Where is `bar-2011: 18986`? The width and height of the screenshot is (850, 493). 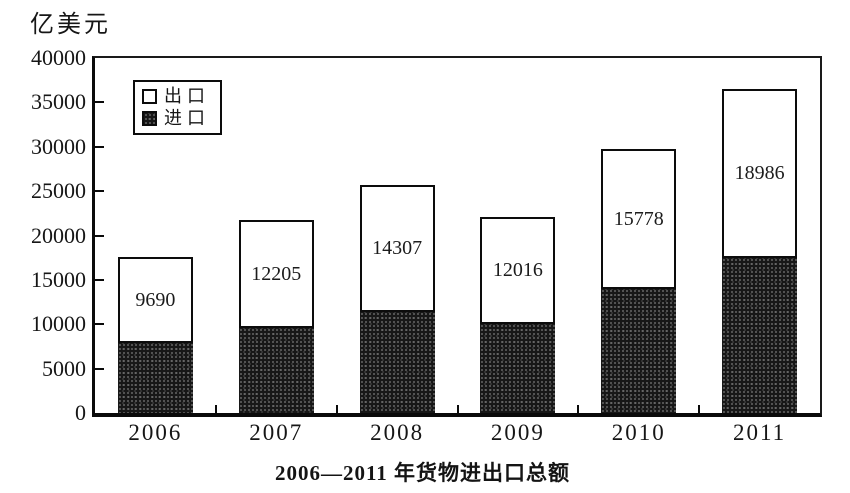
bar-2011: 18986 is located at coordinates (760, 251).